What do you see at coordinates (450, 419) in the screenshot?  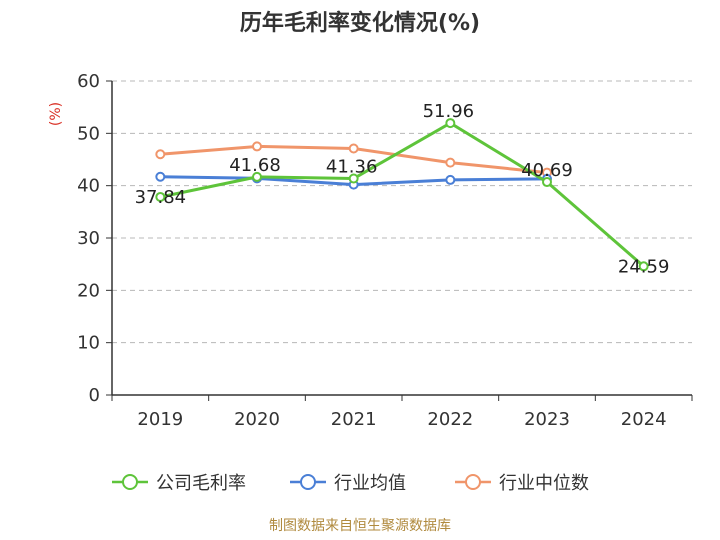 I see `x-tick-label: 2022` at bounding box center [450, 419].